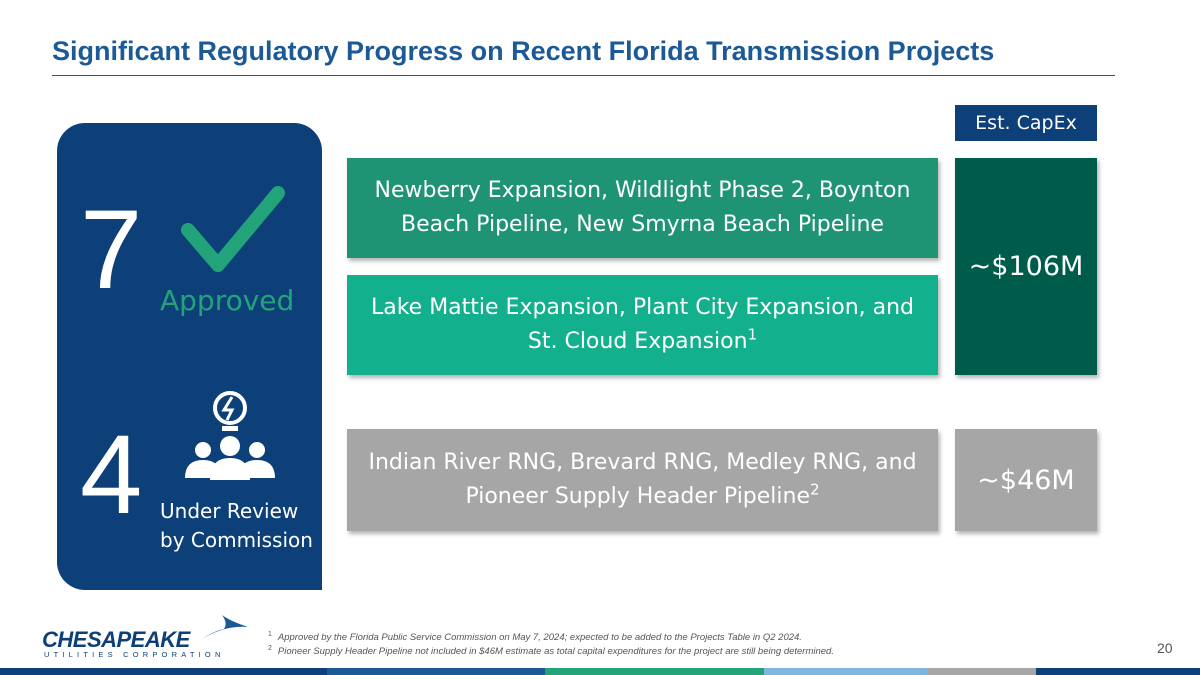 The image size is (1200, 675). Describe the element at coordinates (230, 435) in the screenshot. I see `review-icon` at that location.